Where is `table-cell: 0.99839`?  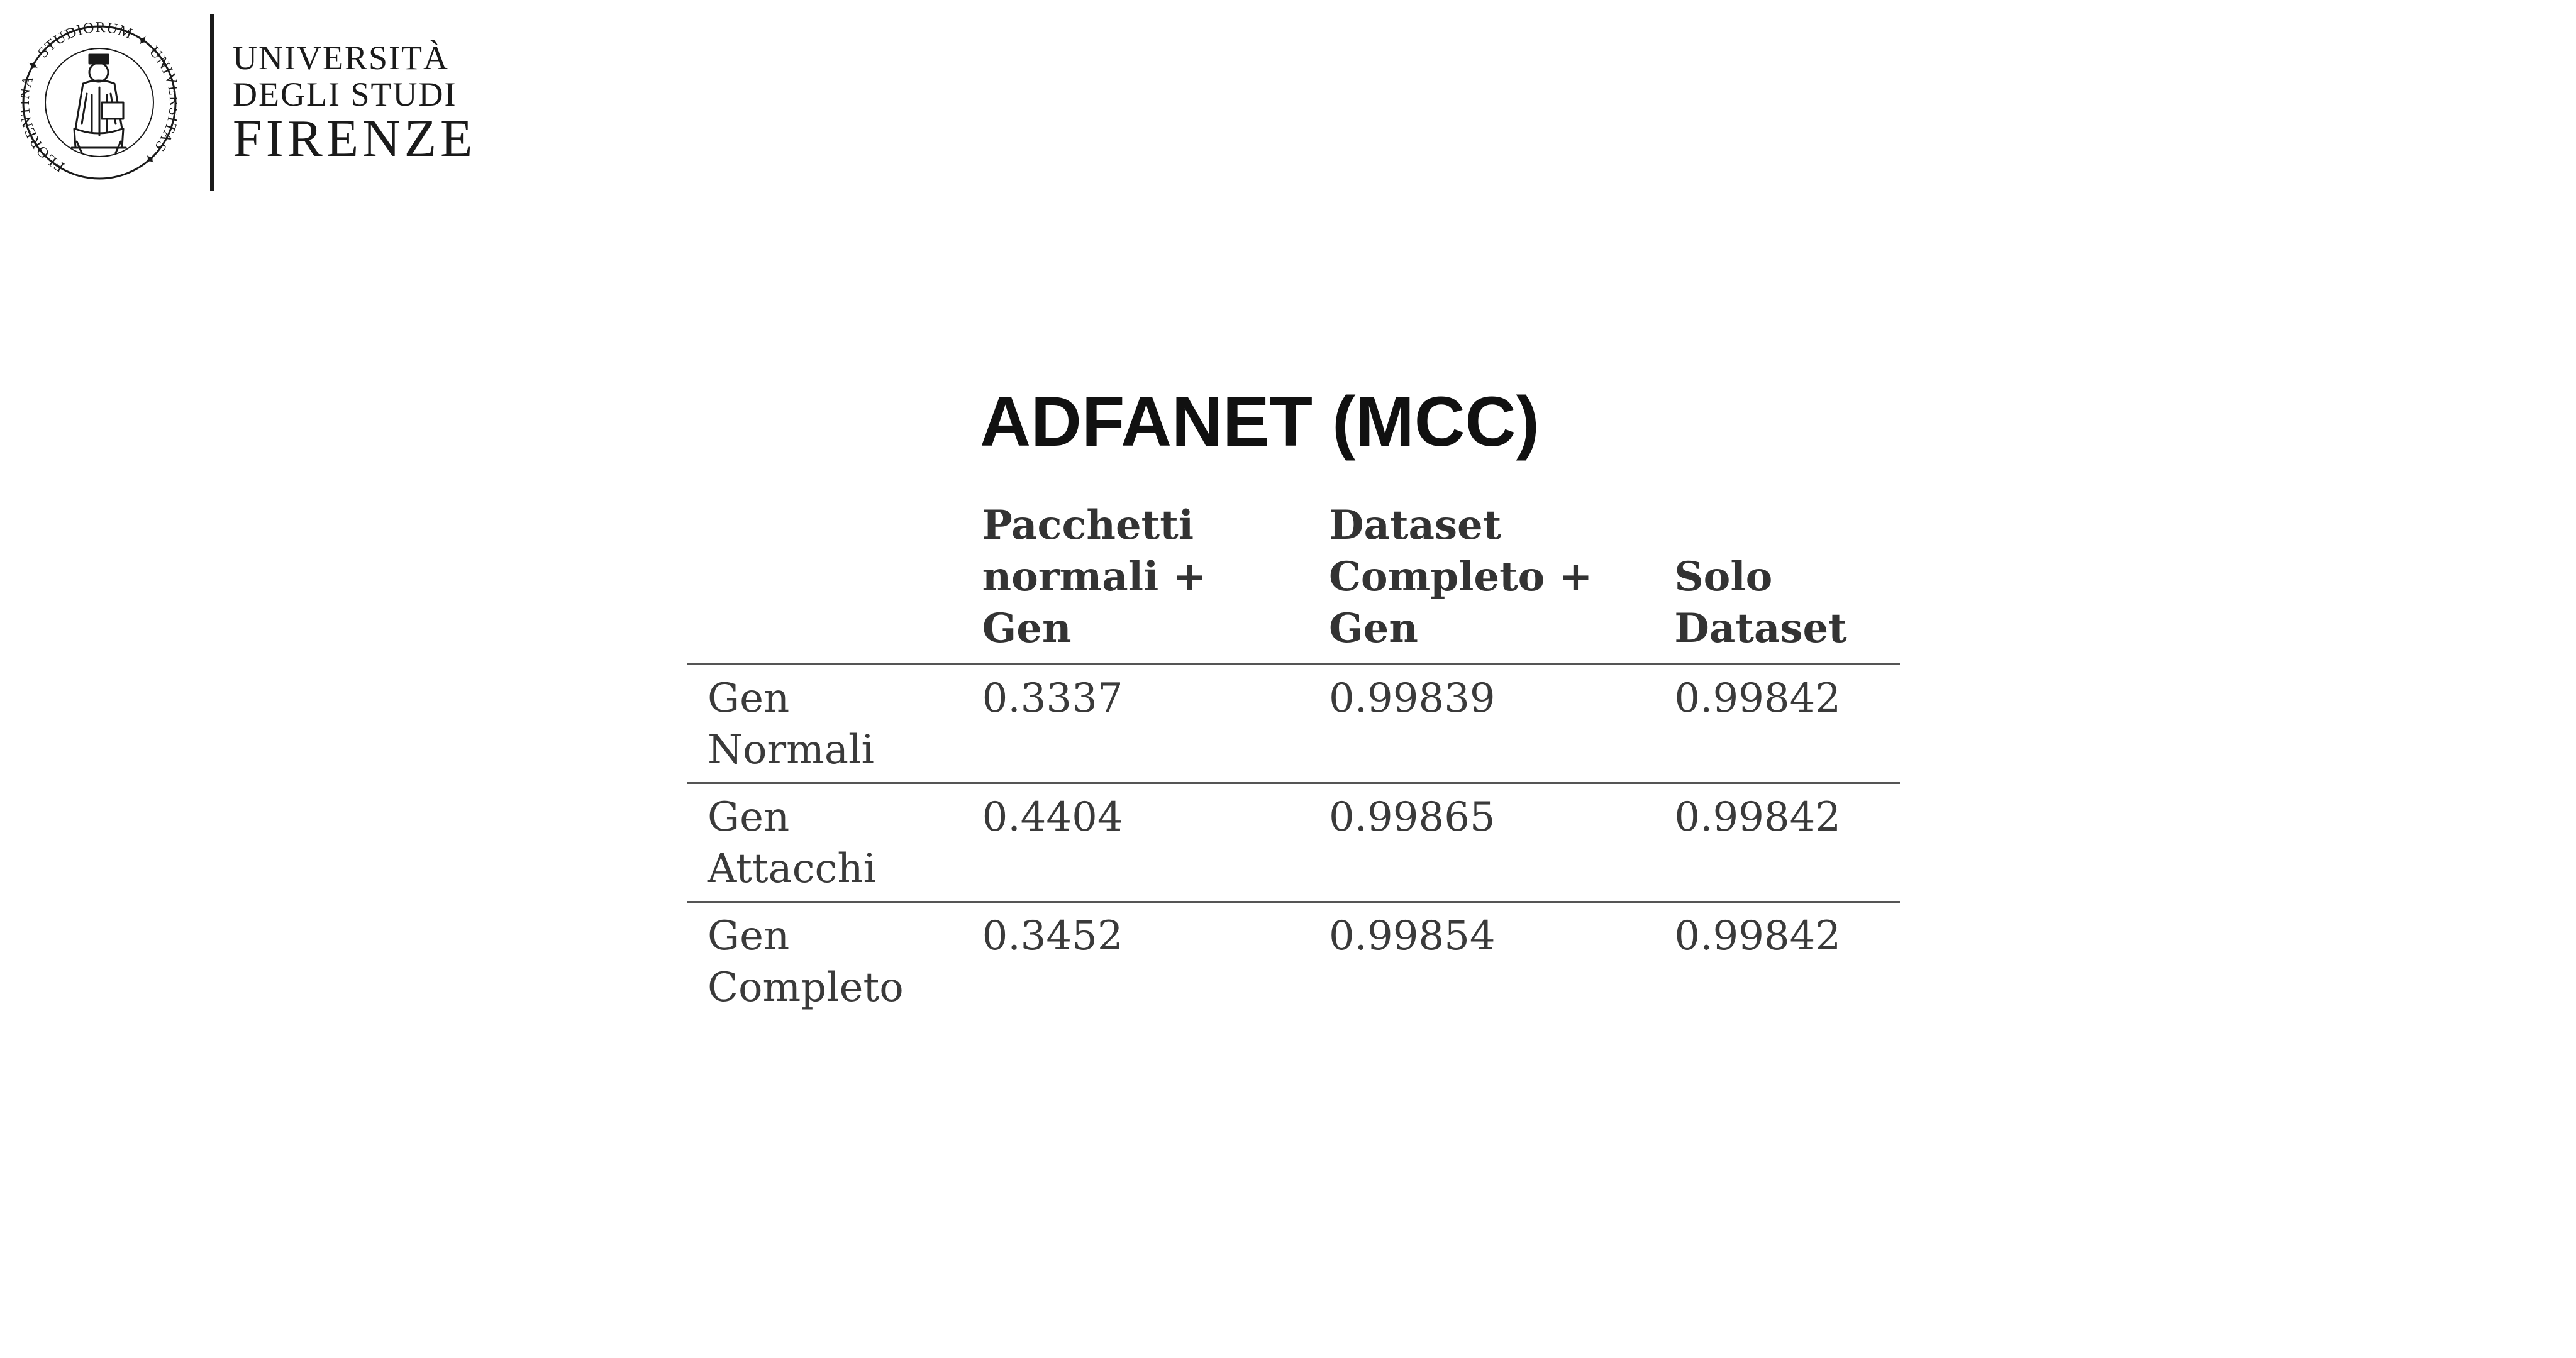
table-cell: 0.99839 is located at coordinates (1412, 698).